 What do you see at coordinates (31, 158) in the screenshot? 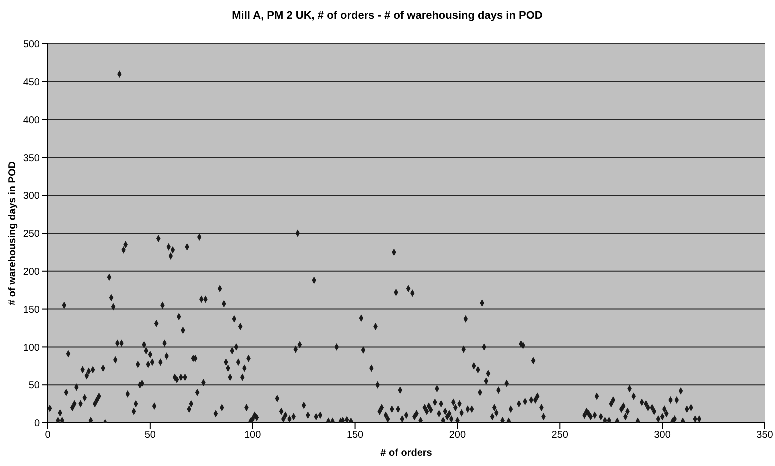
I see `y-tick-label: 350` at bounding box center [31, 158].